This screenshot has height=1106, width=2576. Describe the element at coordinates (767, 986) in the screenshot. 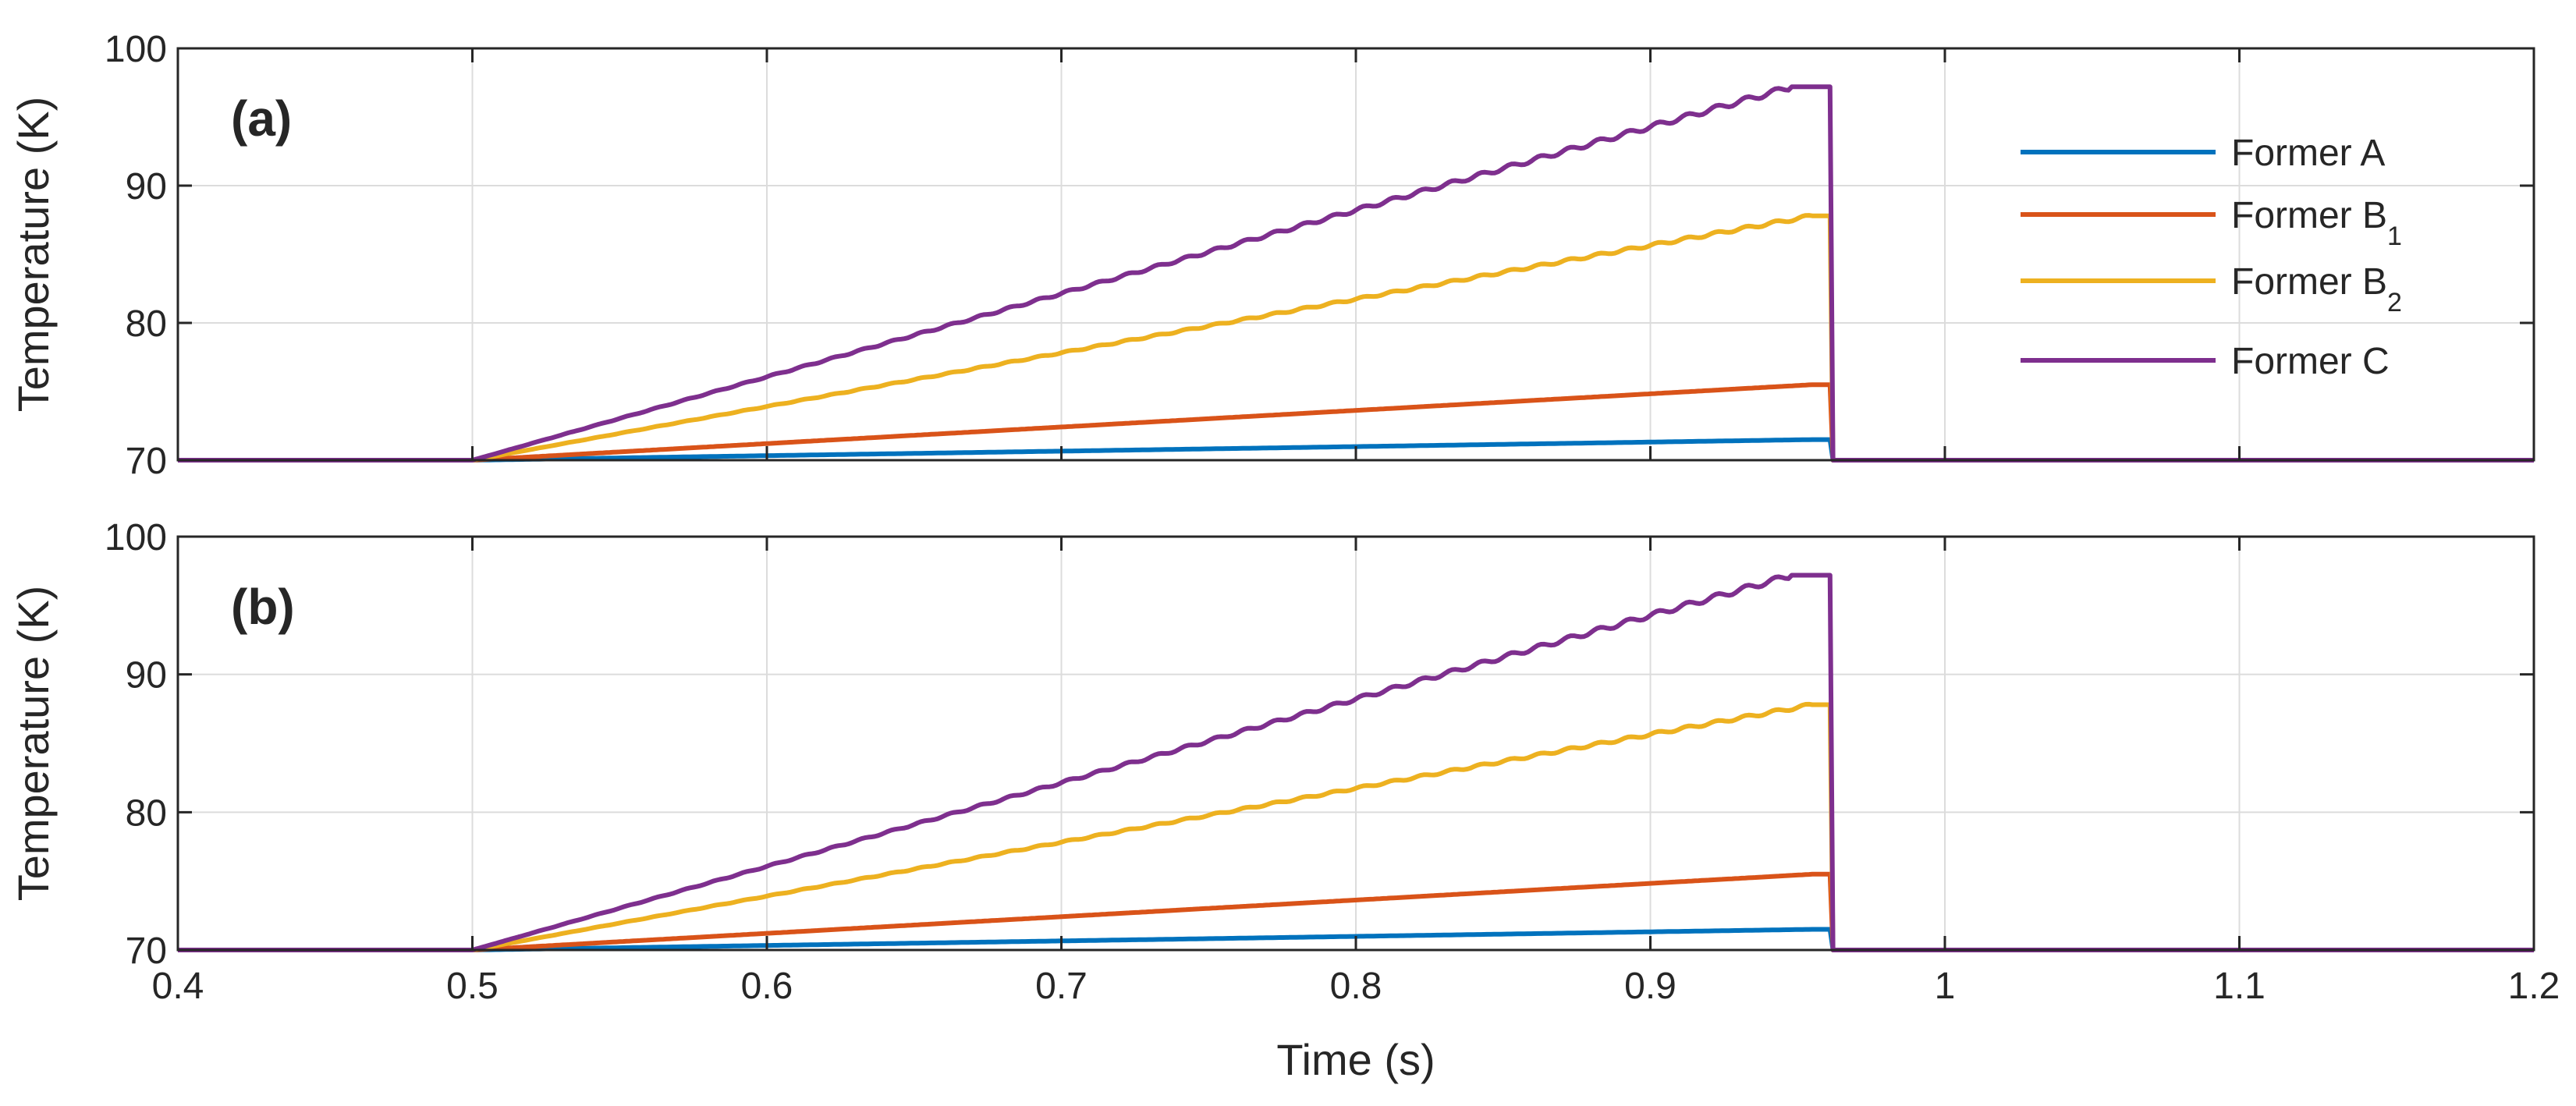

I see `xtick-label-2: 0.6` at that location.